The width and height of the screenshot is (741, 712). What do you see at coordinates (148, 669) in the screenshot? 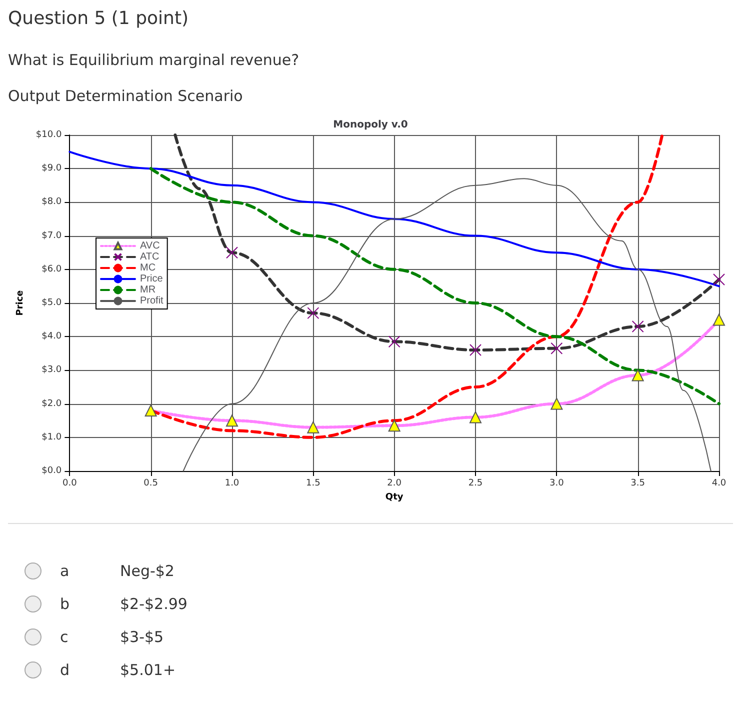
I see `text: $5.01+` at bounding box center [148, 669].